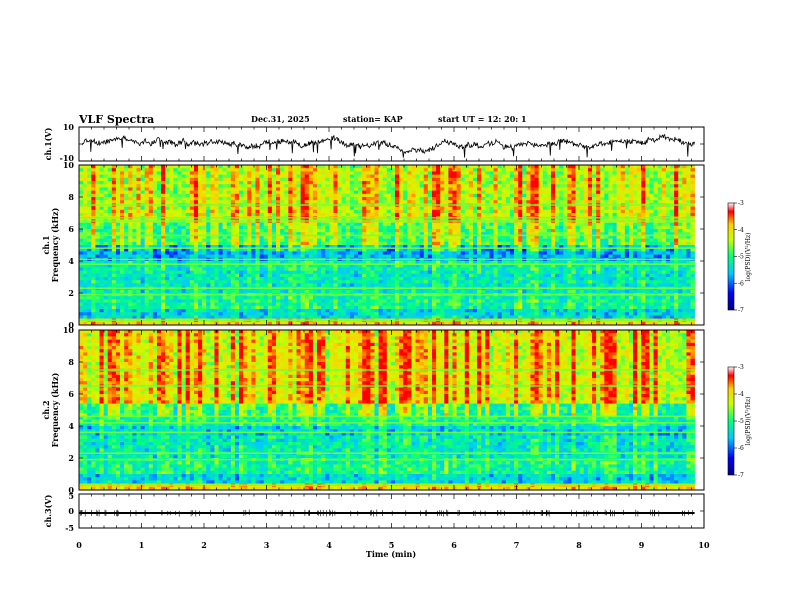 This screenshot has height=612, width=792. What do you see at coordinates (48, 143) in the screenshot?
I see `ch1-waveform-ylabel: ch.1(V)` at bounding box center [48, 143].